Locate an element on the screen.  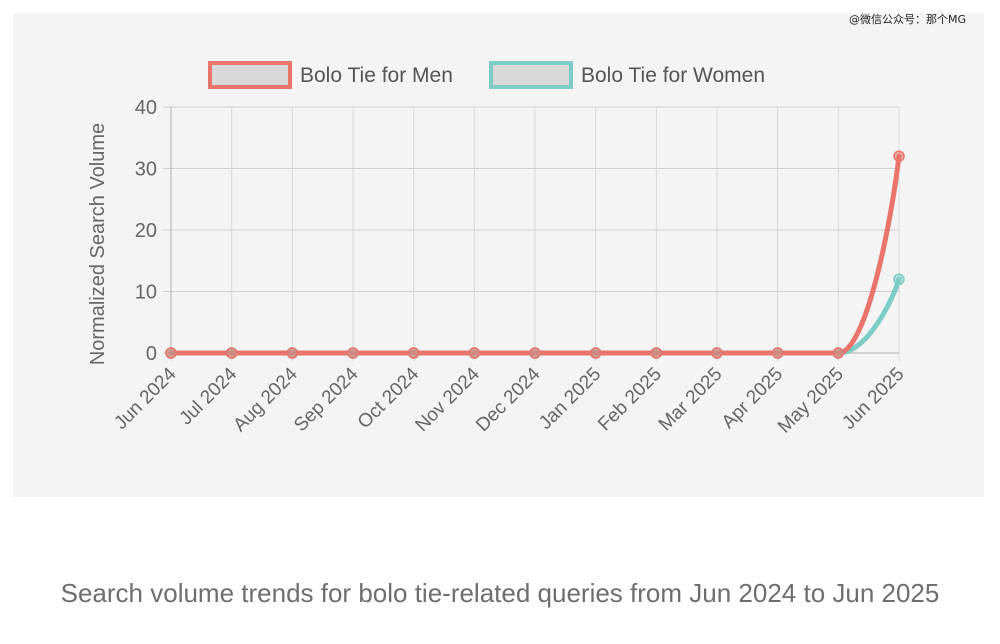
legend: Bolo Tie for Men Bolo Tie for Women is located at coordinates (486, 75).